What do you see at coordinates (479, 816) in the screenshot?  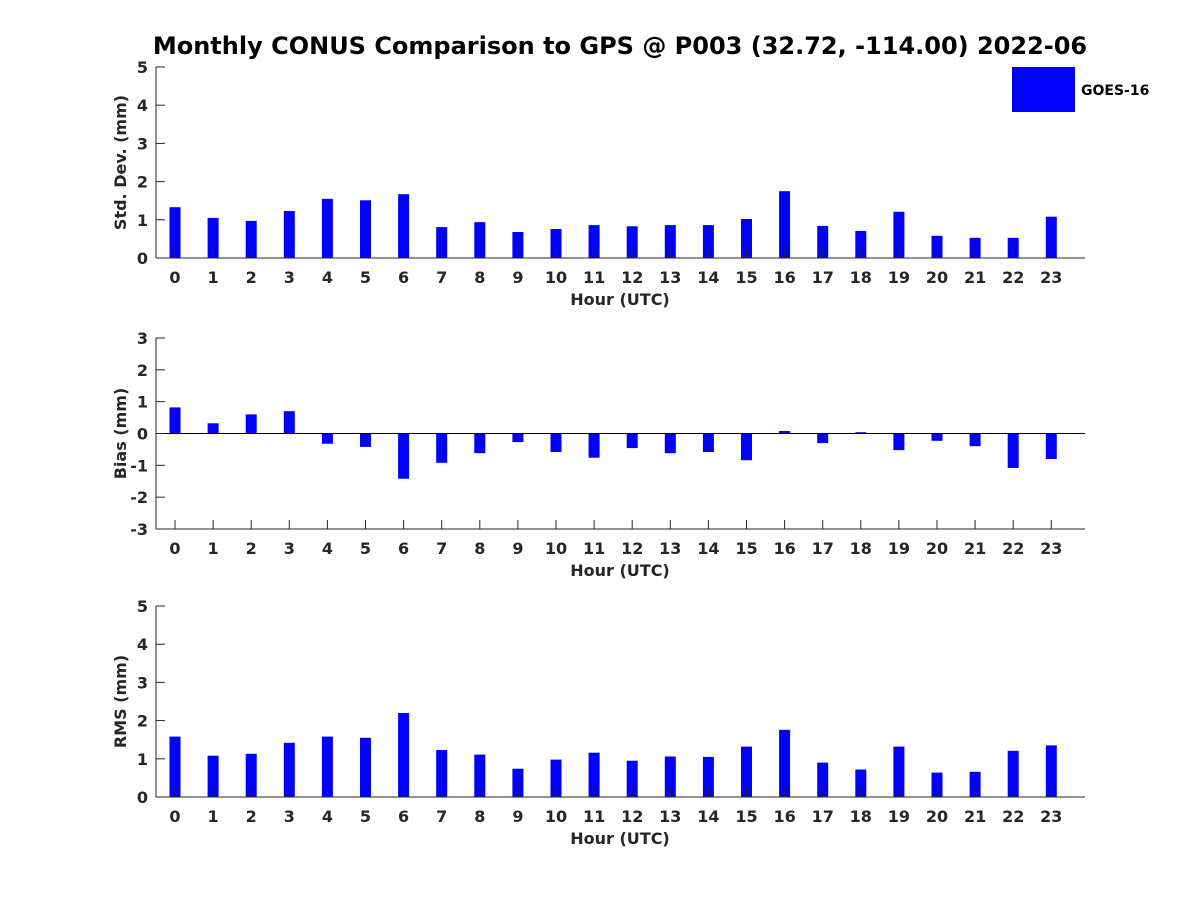 I see `x-tick-label-2-8: 8` at bounding box center [479, 816].